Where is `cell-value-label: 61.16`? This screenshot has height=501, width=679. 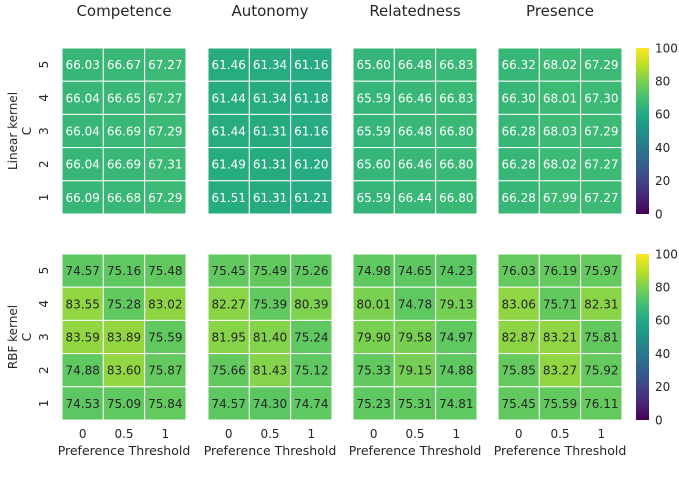 cell-value-label: 61.16 is located at coordinates (311, 65).